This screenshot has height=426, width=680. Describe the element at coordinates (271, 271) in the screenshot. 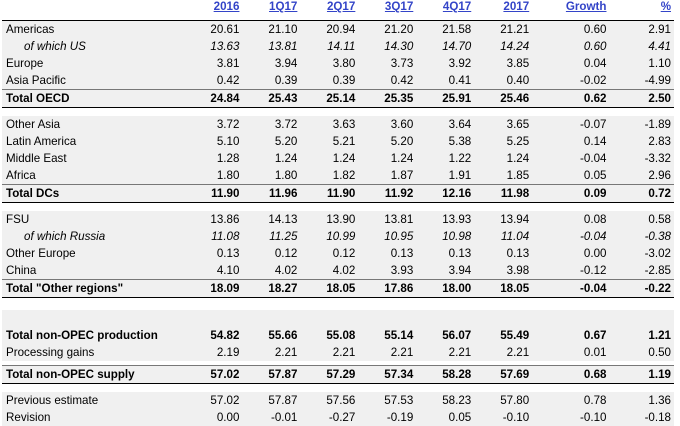

I see `cell-value: 4.02` at that location.